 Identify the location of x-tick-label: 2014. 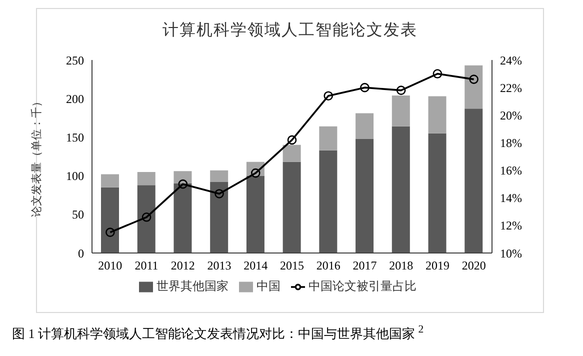
(256, 265).